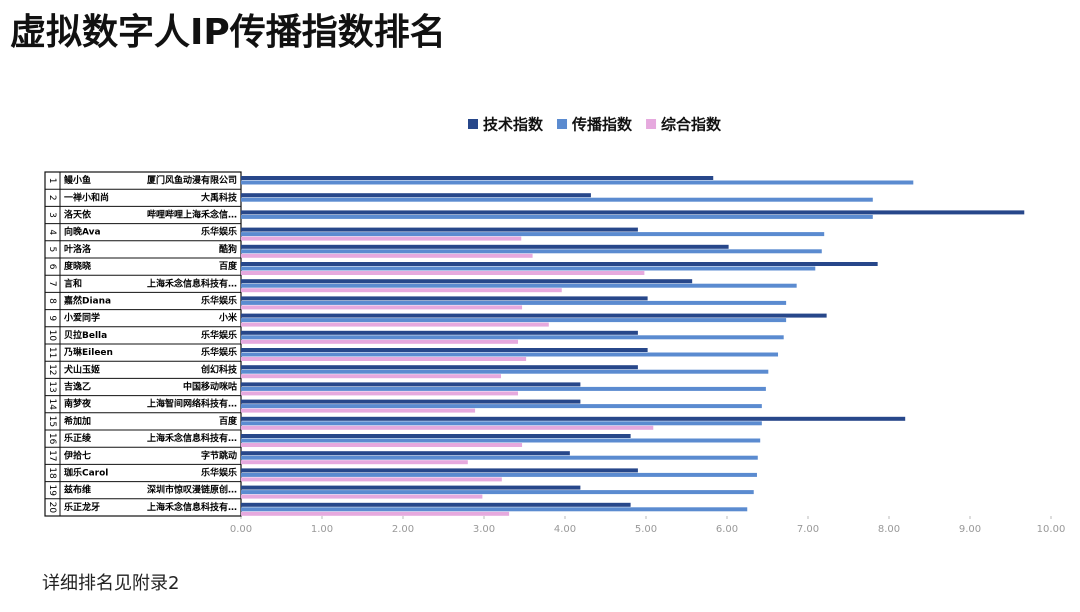 This screenshot has height=612, width=1080. What do you see at coordinates (78, 404) in the screenshot?
I see `ip-name: 南梦夜` at bounding box center [78, 404].